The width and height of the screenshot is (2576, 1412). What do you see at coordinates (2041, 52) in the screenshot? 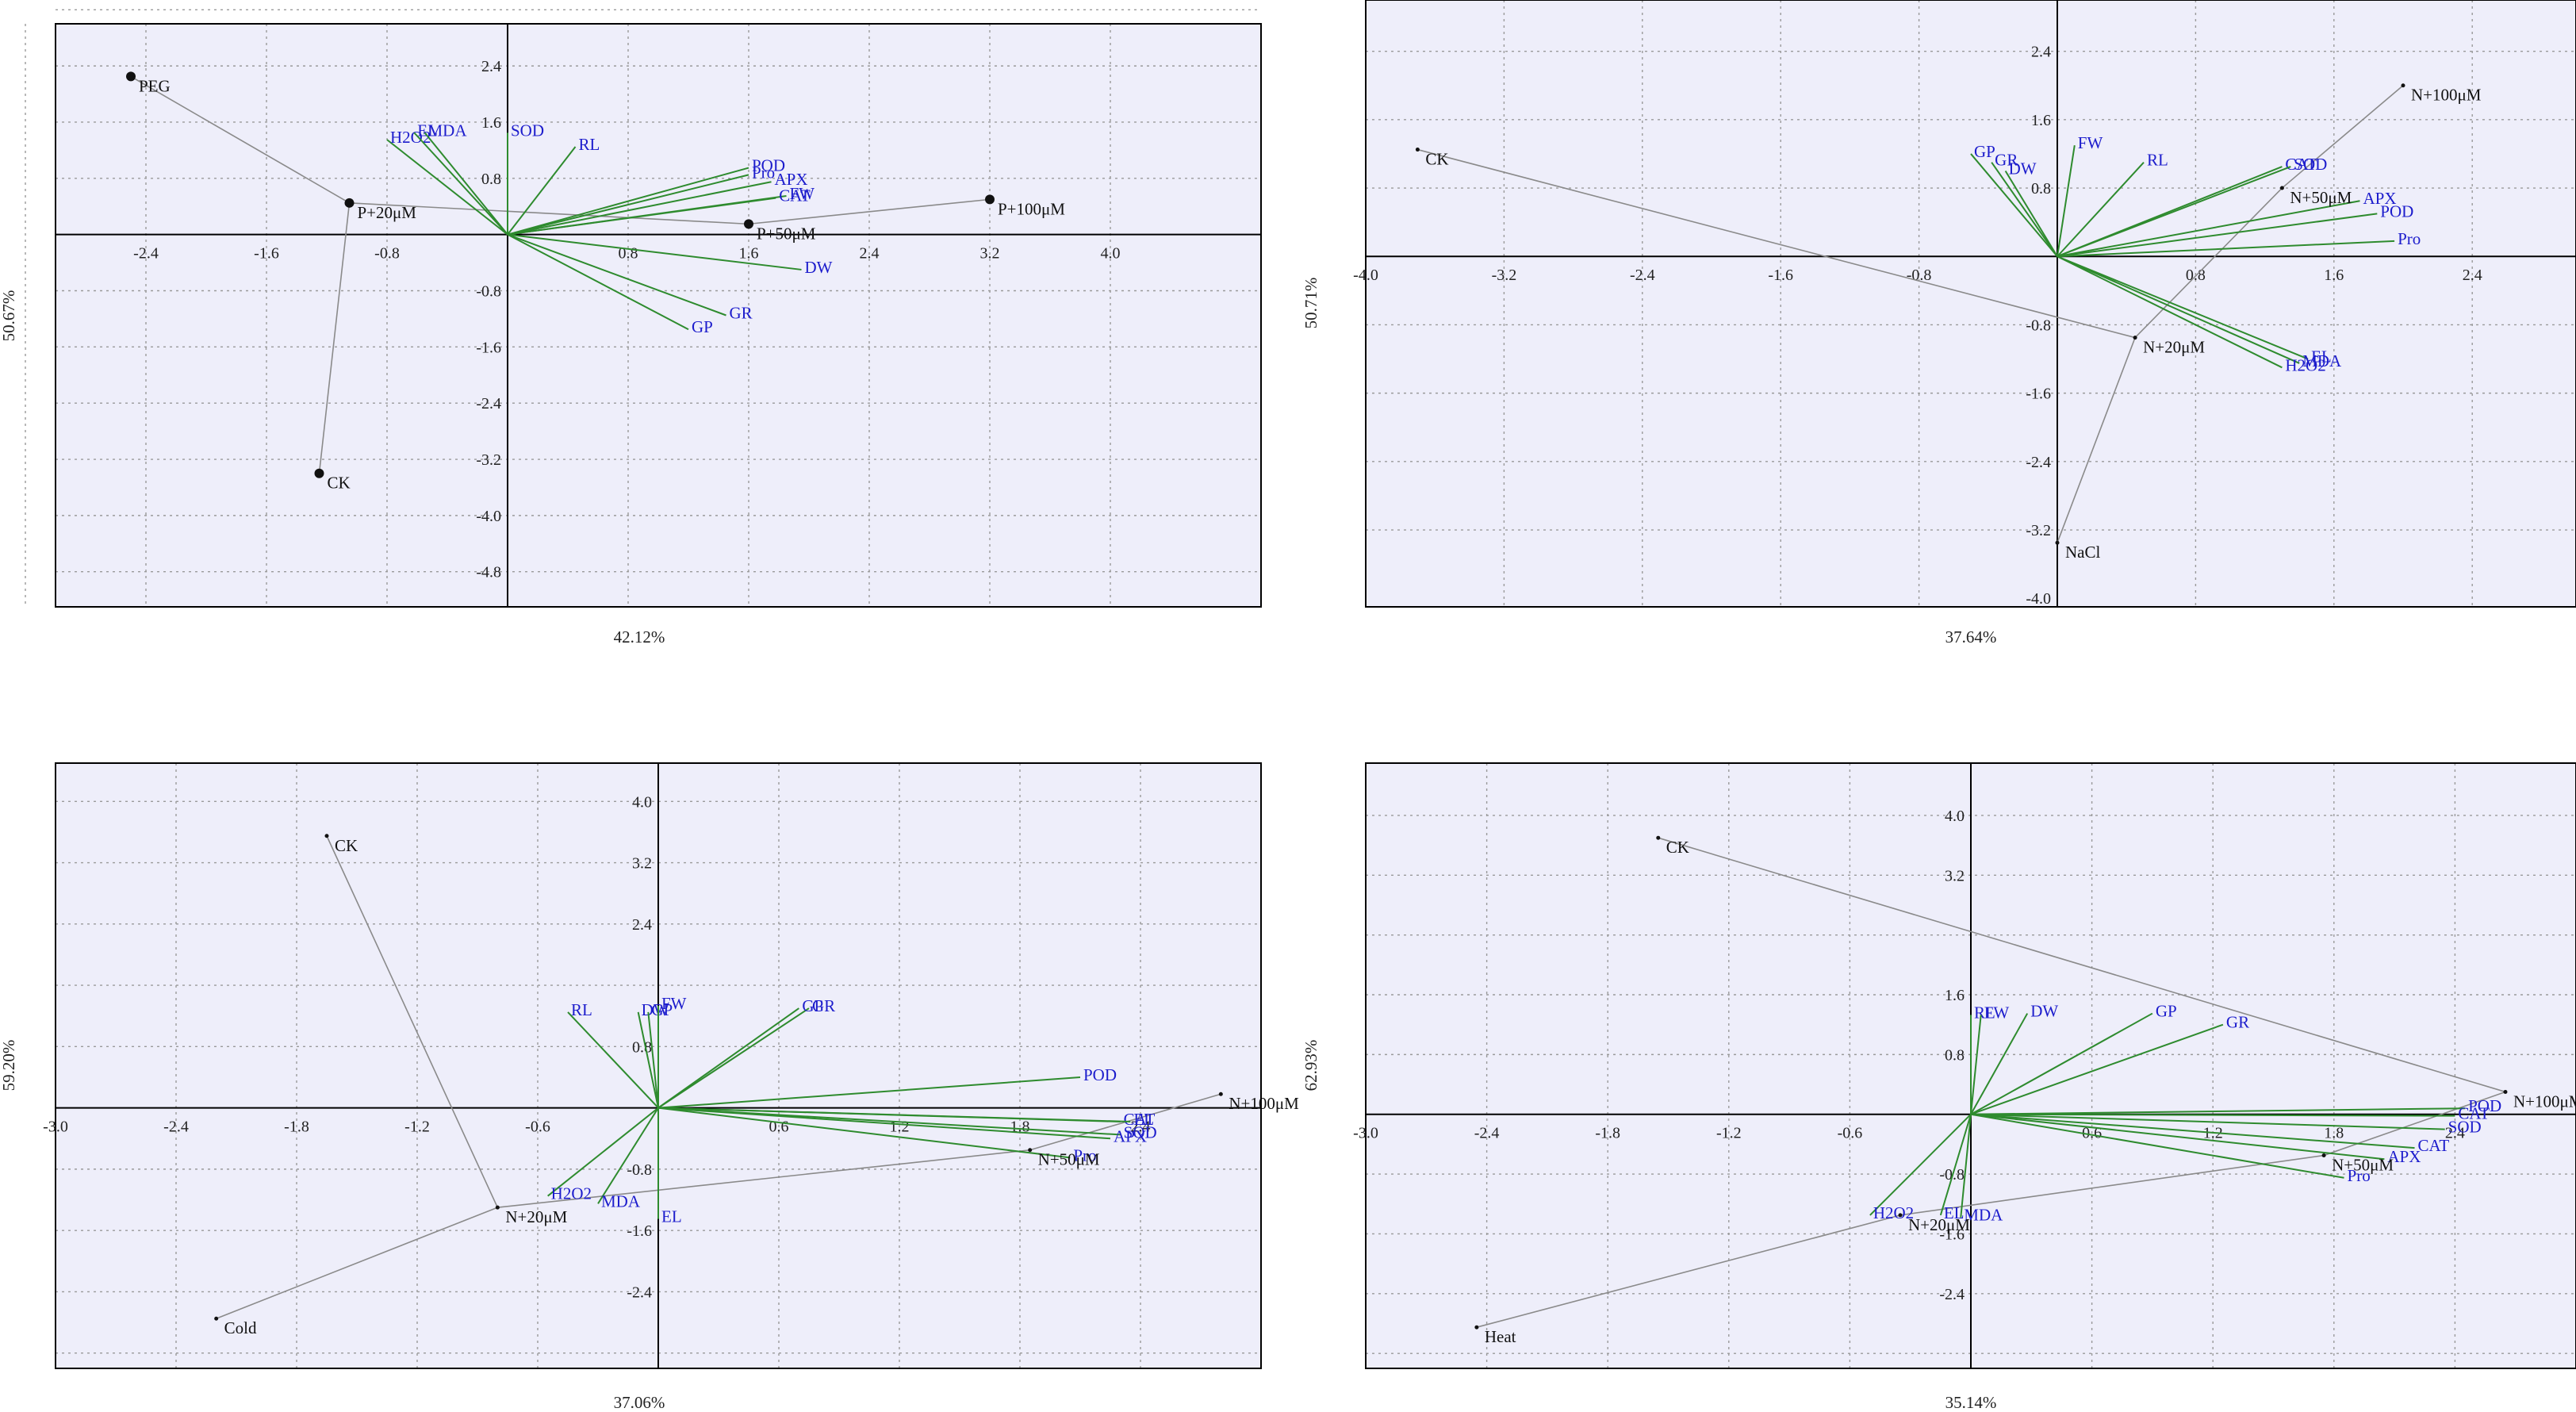
I see `y-tick-label: 2.4` at bounding box center [2041, 52].